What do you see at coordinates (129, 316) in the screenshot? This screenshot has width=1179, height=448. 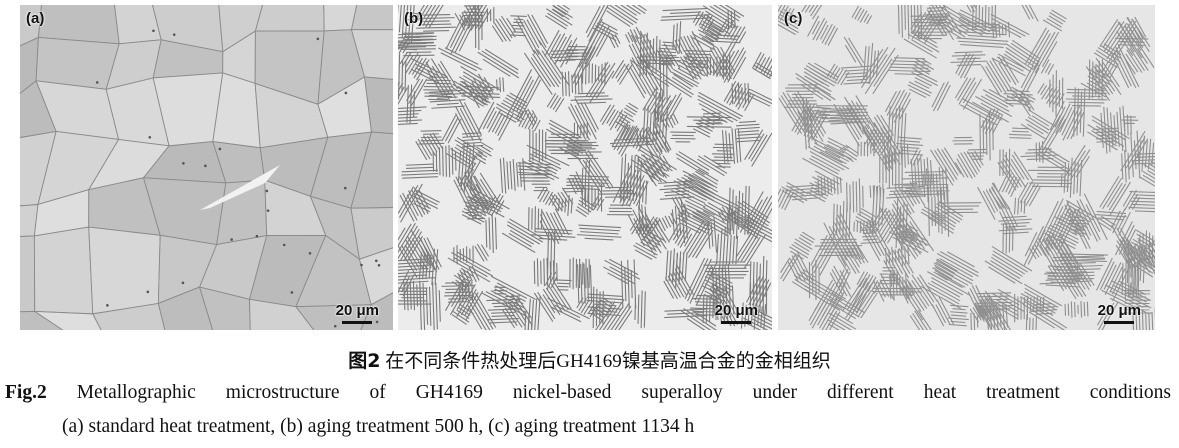 I see `grain` at bounding box center [129, 316].